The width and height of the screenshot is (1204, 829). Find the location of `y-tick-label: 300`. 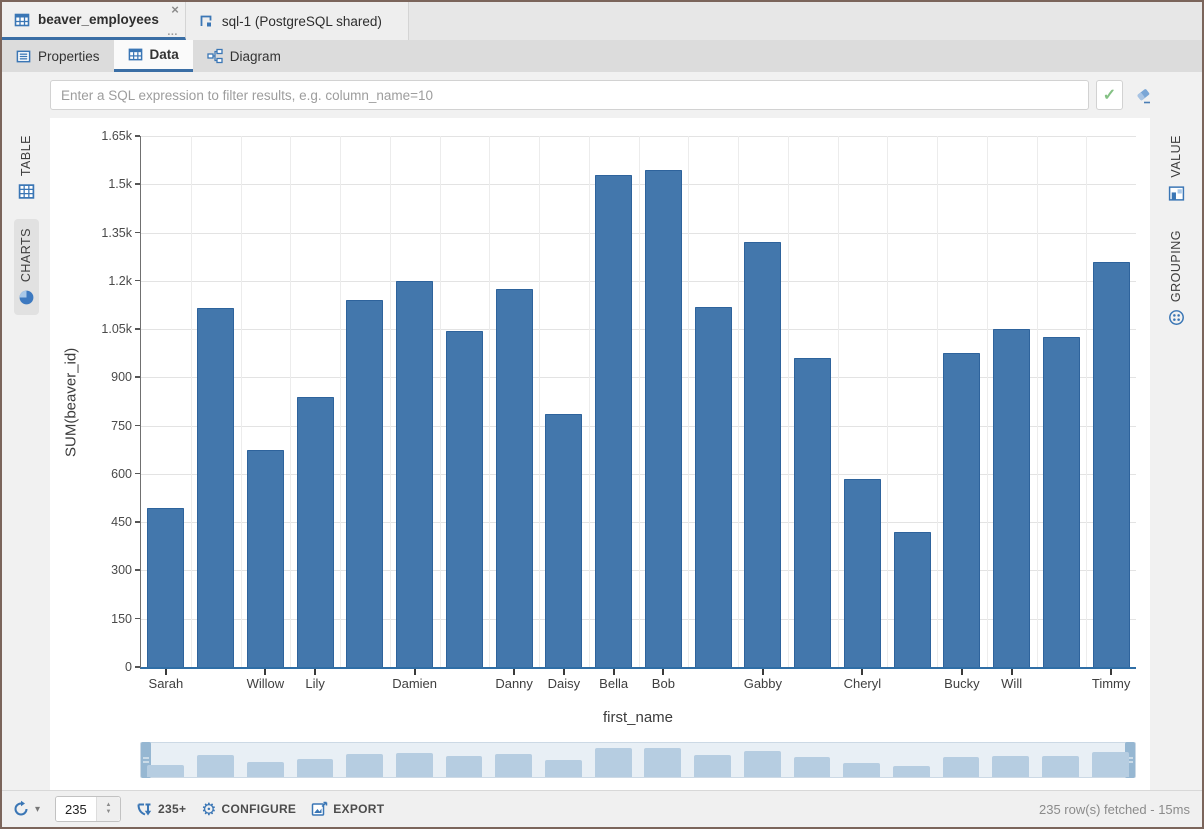

y-tick-label: 300 is located at coordinates (121, 570).